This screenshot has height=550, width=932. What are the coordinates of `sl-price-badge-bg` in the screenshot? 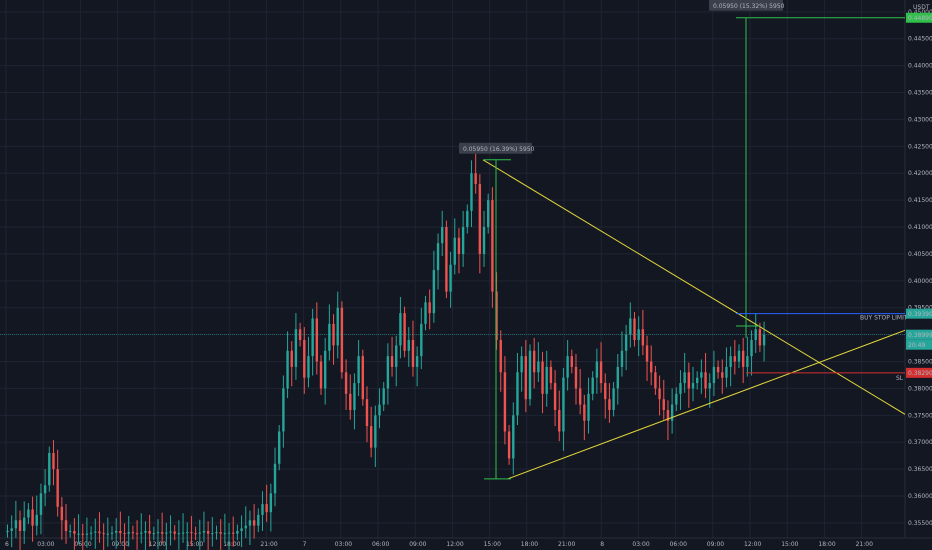 It's located at (919, 372).